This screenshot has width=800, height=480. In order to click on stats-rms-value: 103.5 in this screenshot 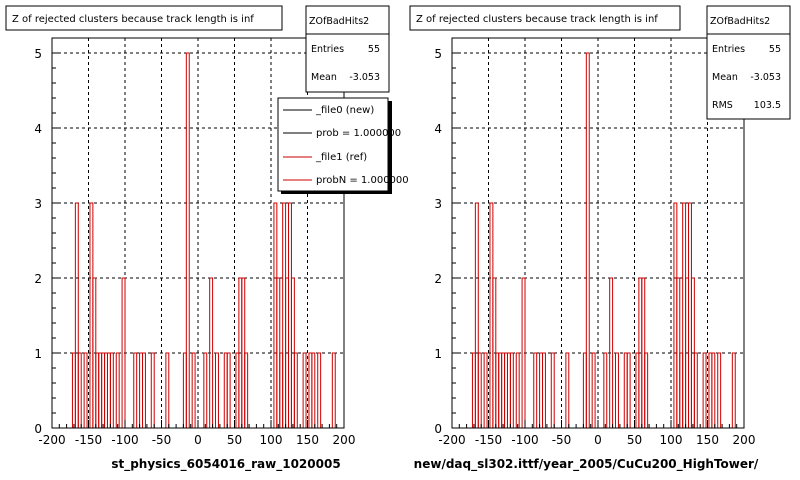, I will do `click(767, 105)`.